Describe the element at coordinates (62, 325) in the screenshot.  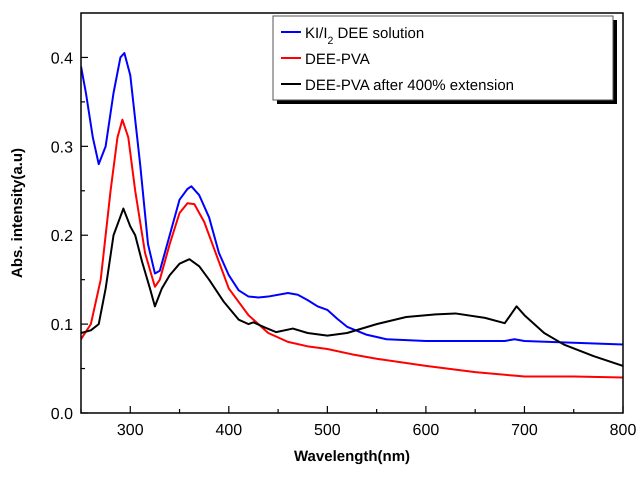
I see `y-tick-label: 0.1` at that location.